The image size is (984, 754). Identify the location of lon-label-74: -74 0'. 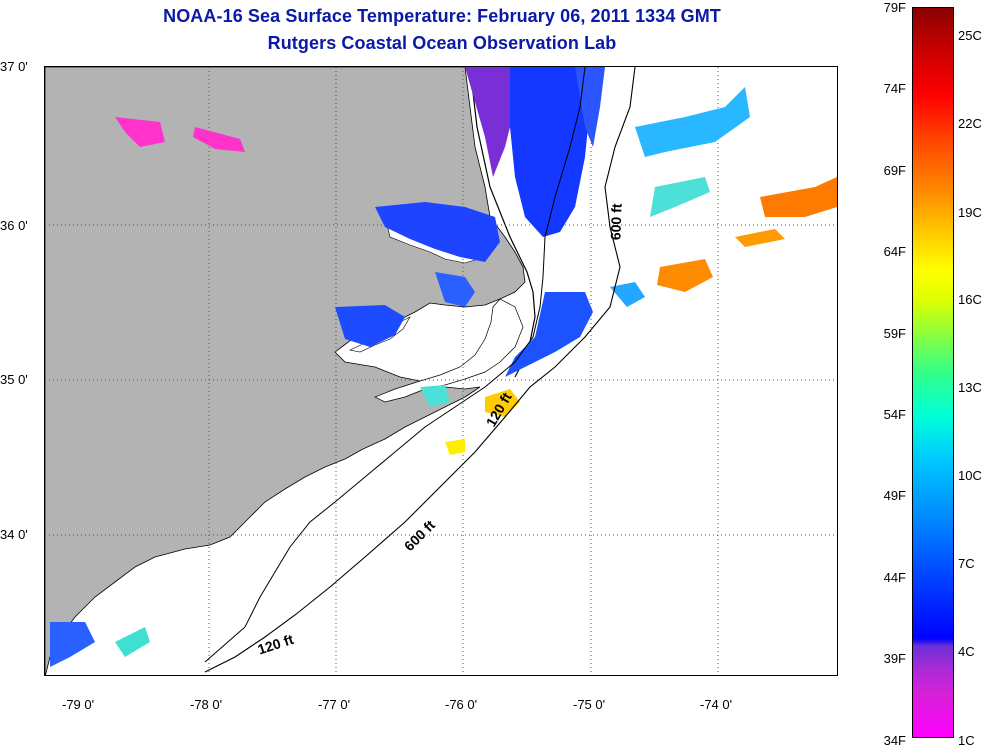
(716, 704).